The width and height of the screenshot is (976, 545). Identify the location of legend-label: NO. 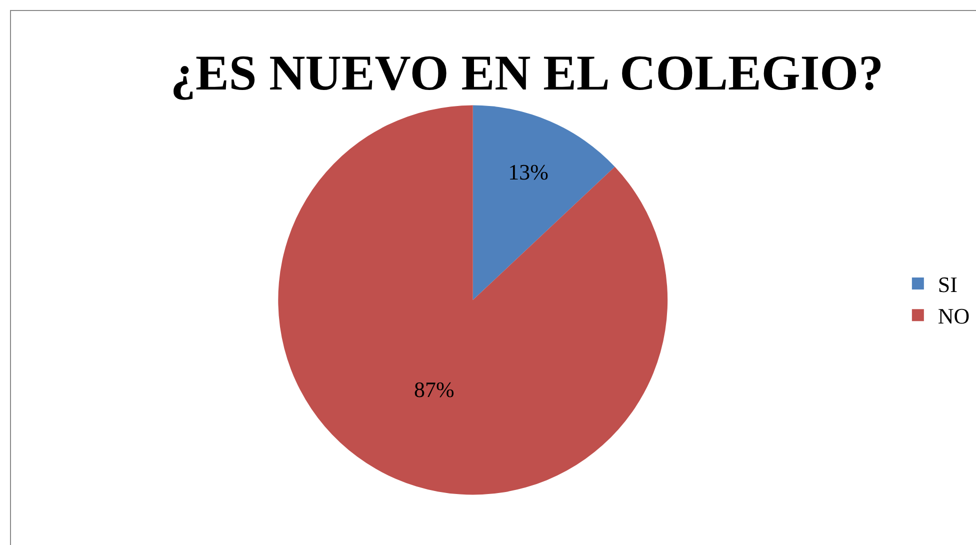
(954, 316).